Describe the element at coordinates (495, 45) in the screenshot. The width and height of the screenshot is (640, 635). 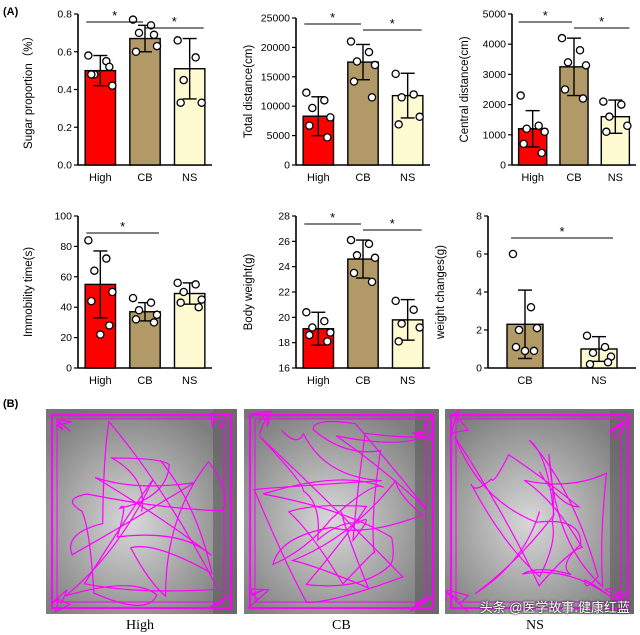
I see `y-tick-label: 4000` at that location.